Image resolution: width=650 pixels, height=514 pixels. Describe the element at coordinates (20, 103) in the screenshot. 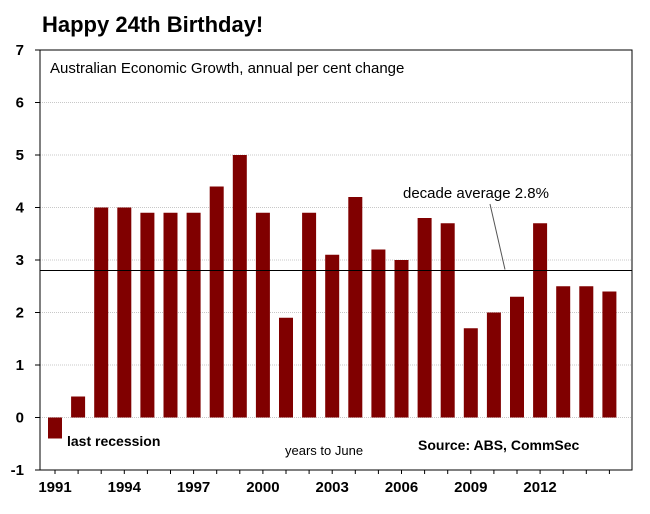

I see `y-tick-label: 6` at that location.